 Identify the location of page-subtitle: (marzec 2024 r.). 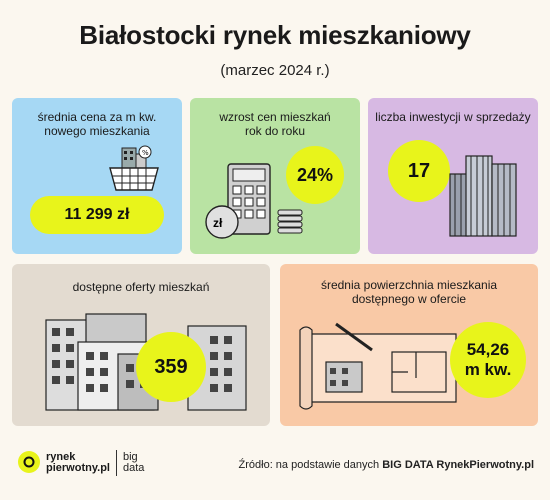
(275, 70).